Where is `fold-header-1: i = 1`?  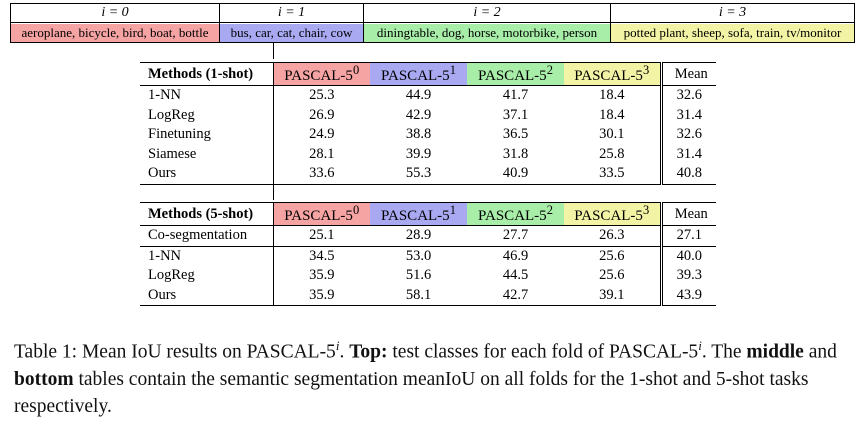
fold-header-1: i = 1 is located at coordinates (291, 12).